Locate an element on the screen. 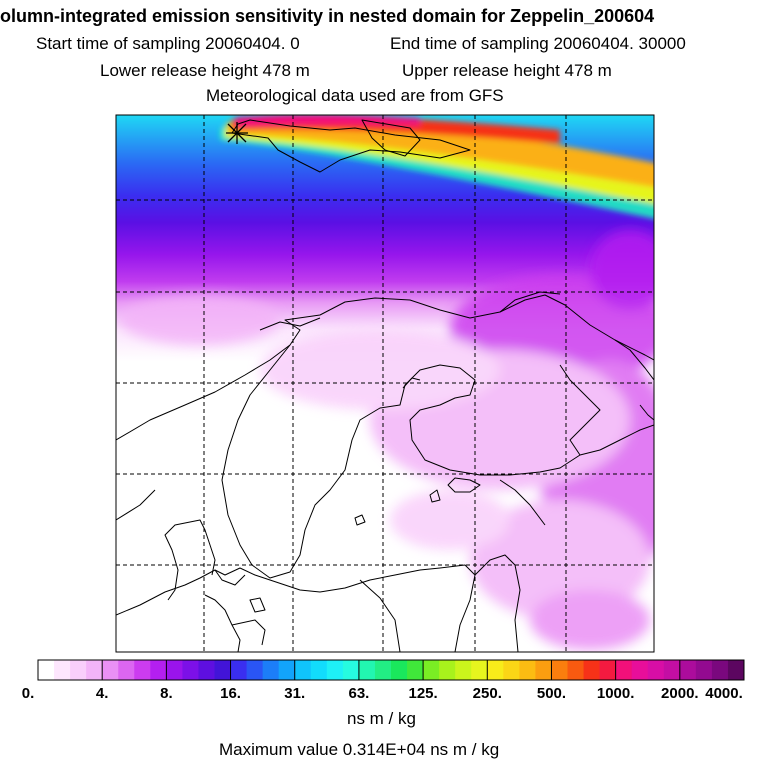  end-time-label: End time of sampling 20060404. 30000 is located at coordinates (538, 43).